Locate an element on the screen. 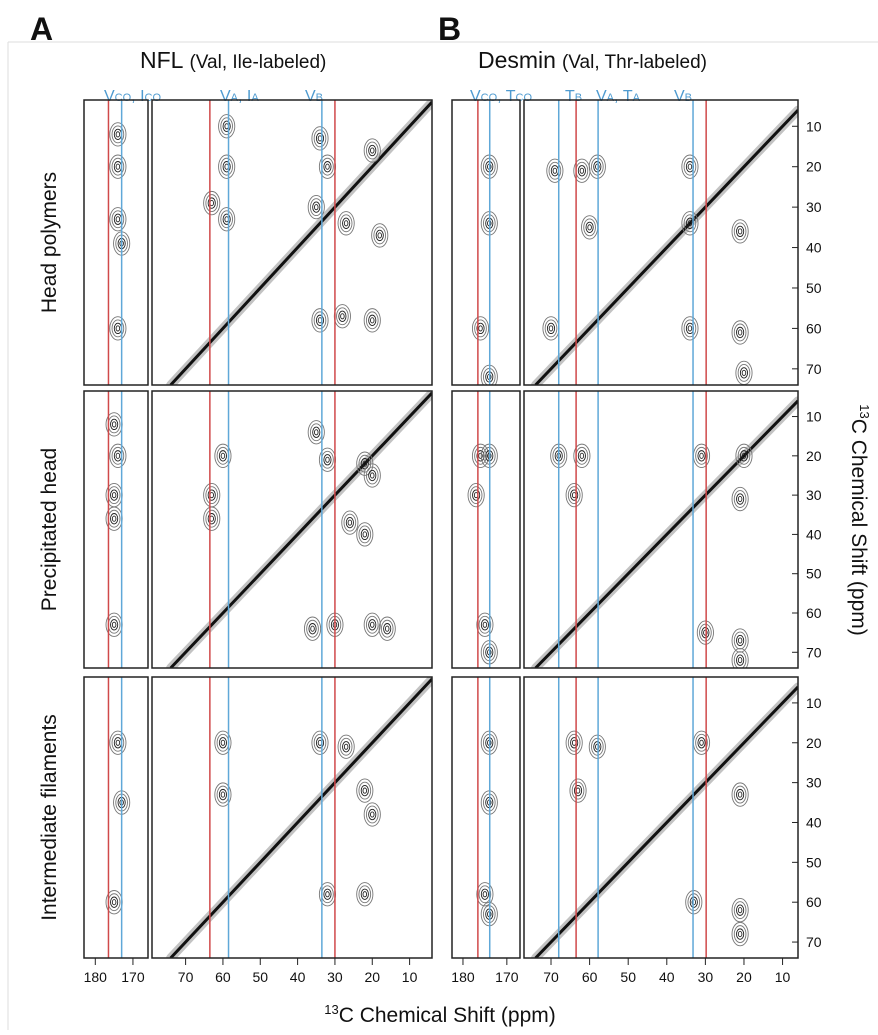 This screenshot has width=878, height=1035. y-axis-label: 13C Chemical Shift (ppm) is located at coordinates (859, 520).